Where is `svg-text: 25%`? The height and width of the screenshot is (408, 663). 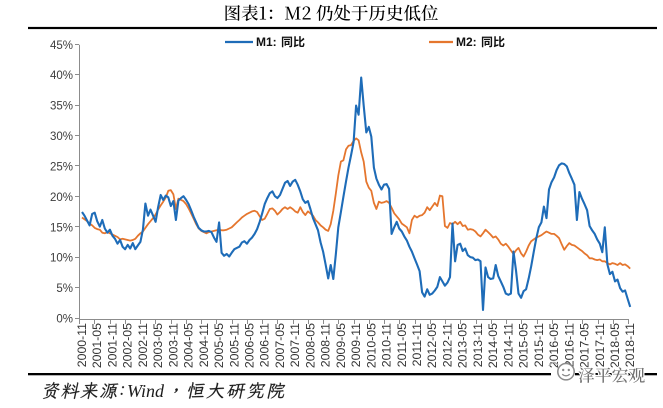 svg-text: 25% is located at coordinates (61, 167).